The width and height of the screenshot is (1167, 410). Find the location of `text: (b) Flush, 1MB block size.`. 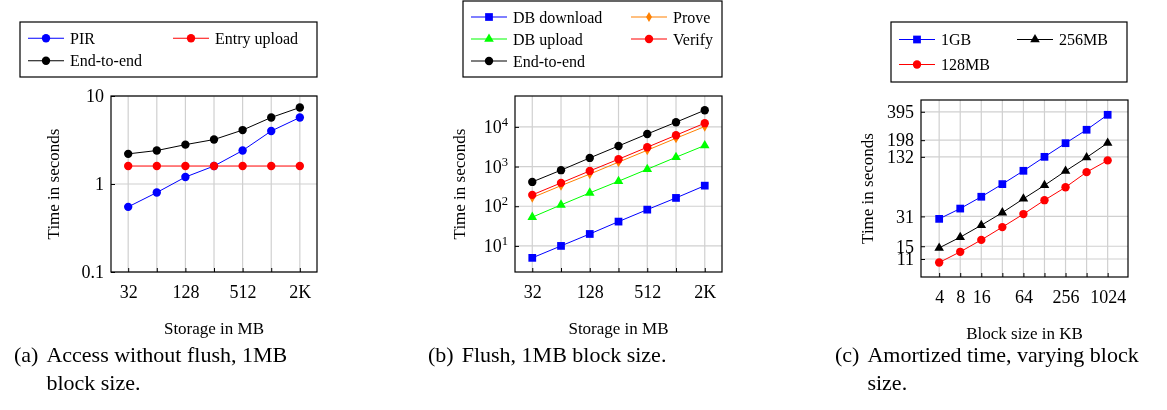

text: (b) Flush, 1MB block size. is located at coordinates (547, 354).